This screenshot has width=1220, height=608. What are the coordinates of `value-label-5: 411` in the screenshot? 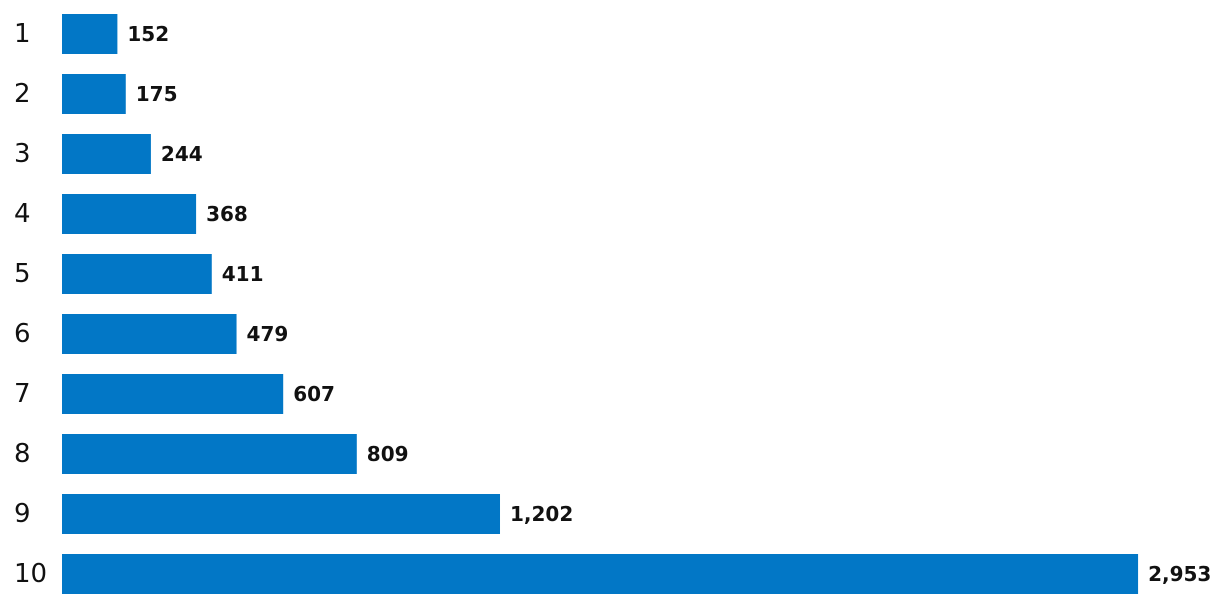 It's located at (243, 274).